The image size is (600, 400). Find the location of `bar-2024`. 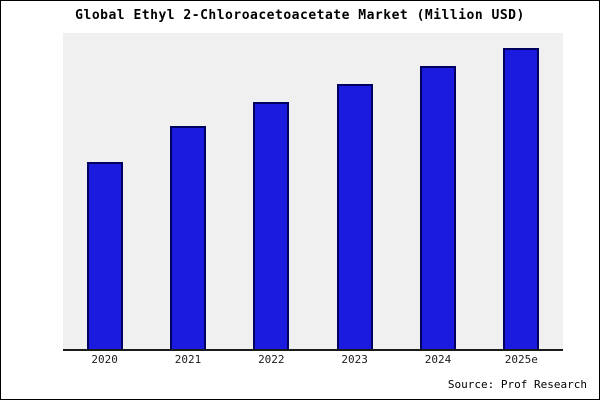

bar-2024 is located at coordinates (437, 207).